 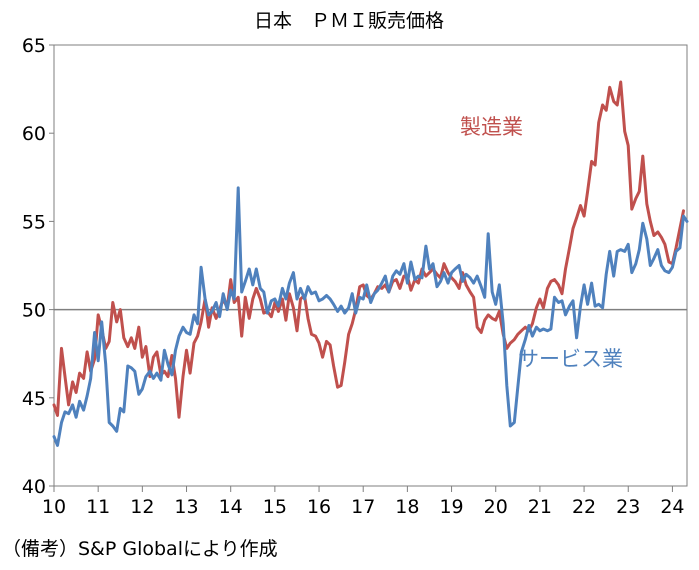 What do you see at coordinates (98, 507) in the screenshot?
I see `x-tick-label: 11` at bounding box center [98, 507].